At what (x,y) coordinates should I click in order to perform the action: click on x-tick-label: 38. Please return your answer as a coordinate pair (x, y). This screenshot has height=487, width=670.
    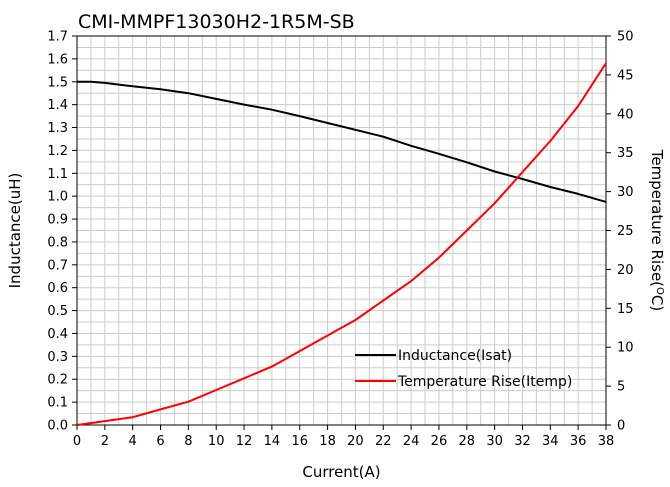
    Looking at the image, I should click on (606, 441).